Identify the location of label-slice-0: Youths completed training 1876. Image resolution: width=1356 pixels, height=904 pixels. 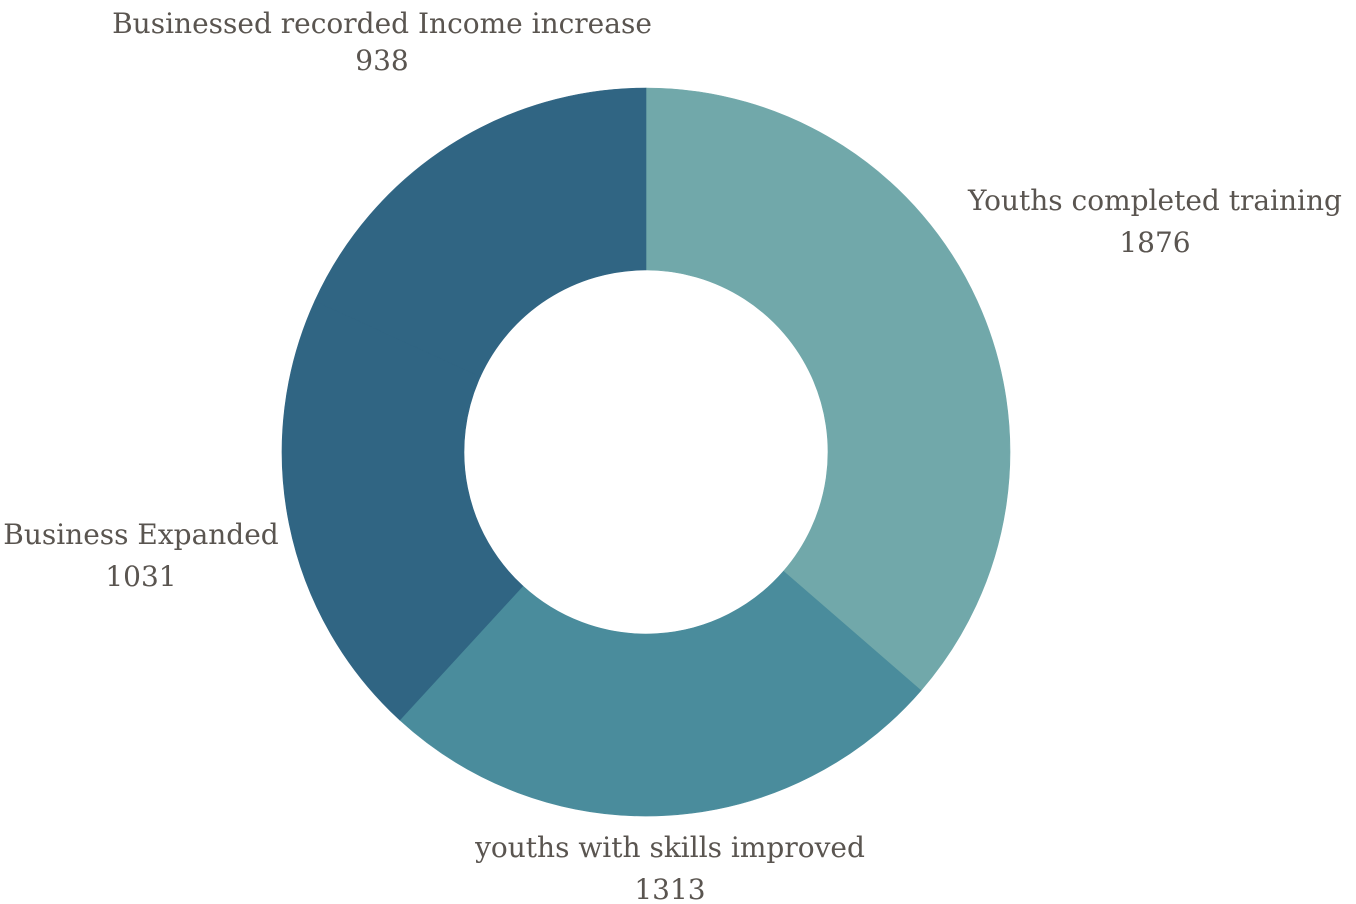
(1154, 221).